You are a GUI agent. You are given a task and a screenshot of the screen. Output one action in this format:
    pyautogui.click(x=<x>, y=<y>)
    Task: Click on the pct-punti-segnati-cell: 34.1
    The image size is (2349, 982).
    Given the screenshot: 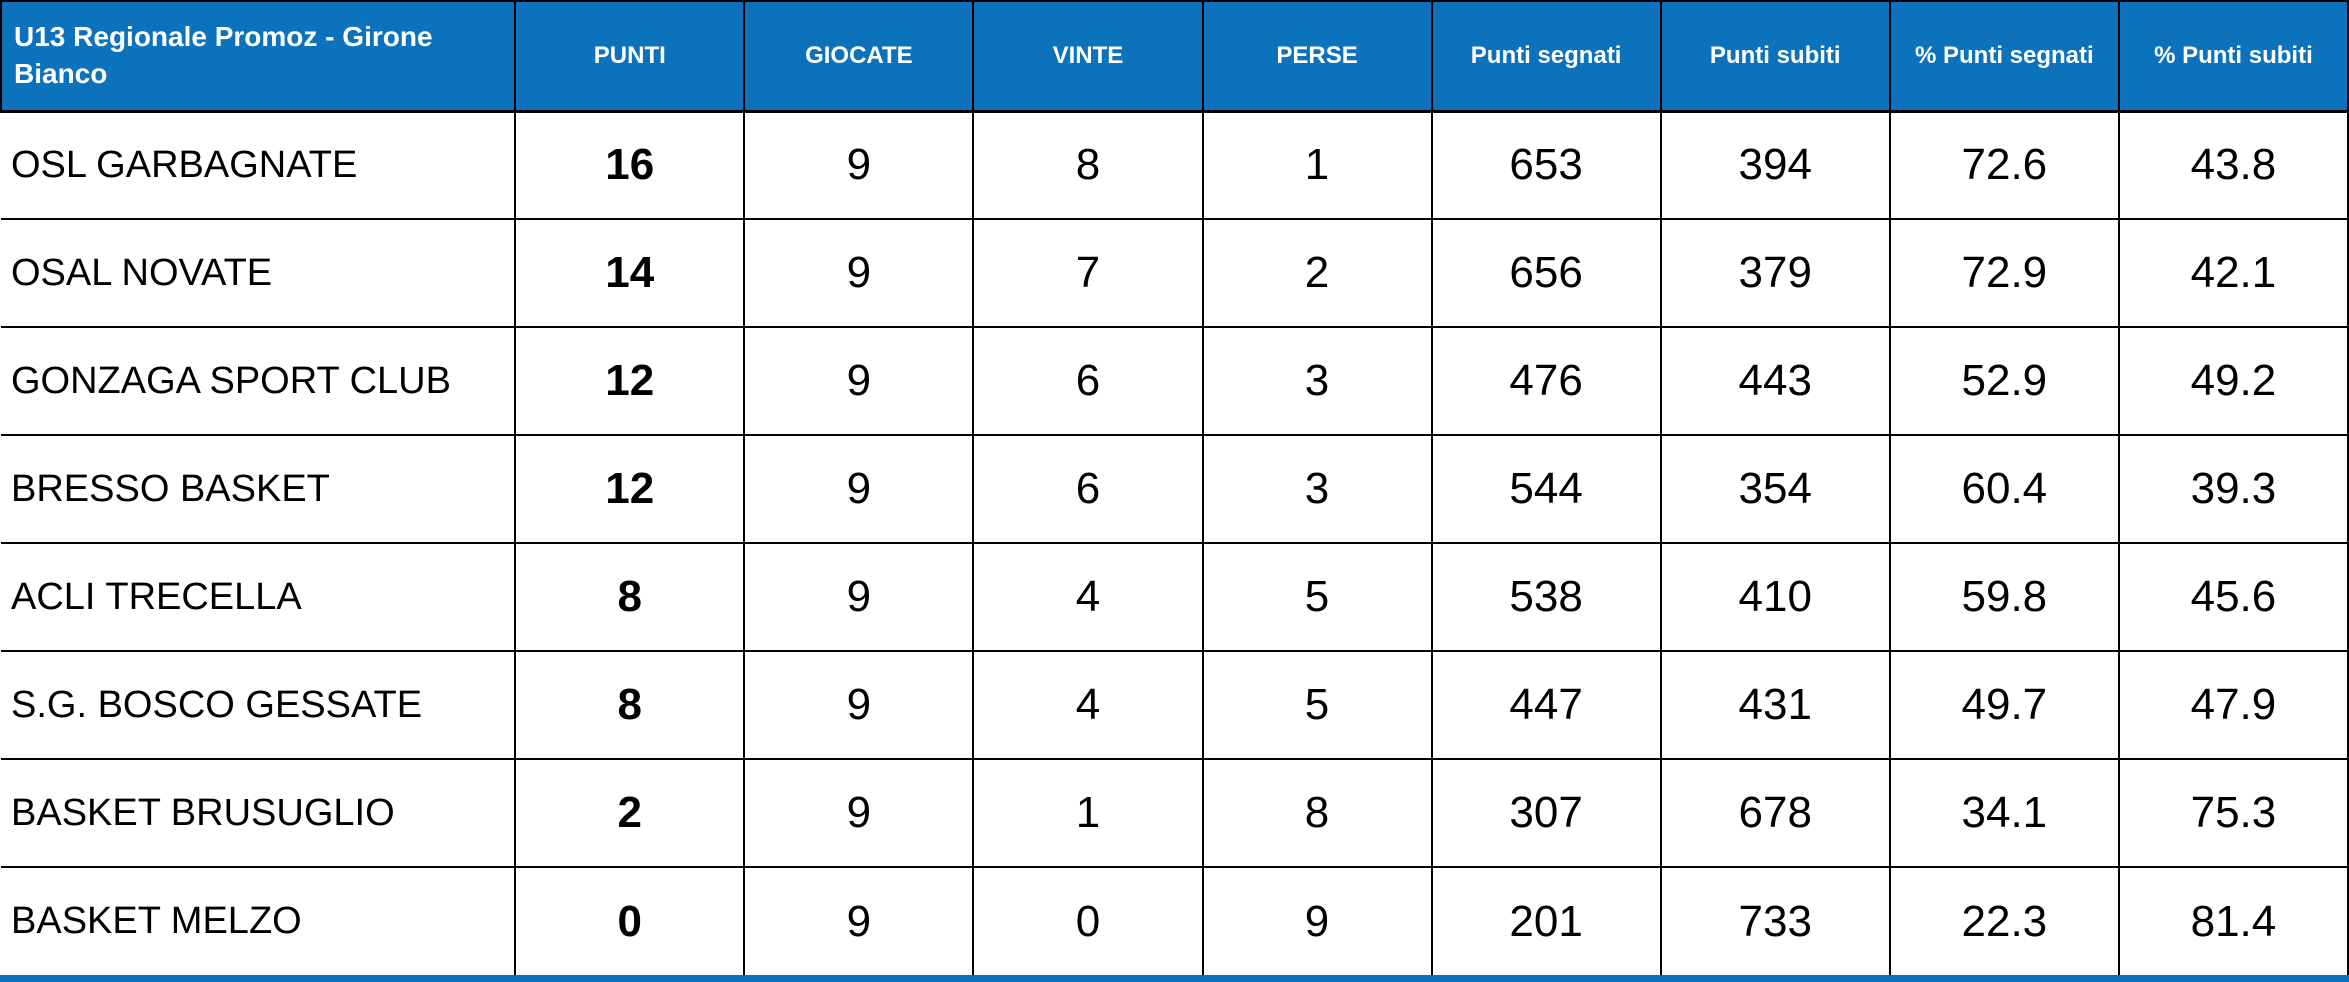 What is the action you would take?
    pyautogui.click(x=2004, y=813)
    